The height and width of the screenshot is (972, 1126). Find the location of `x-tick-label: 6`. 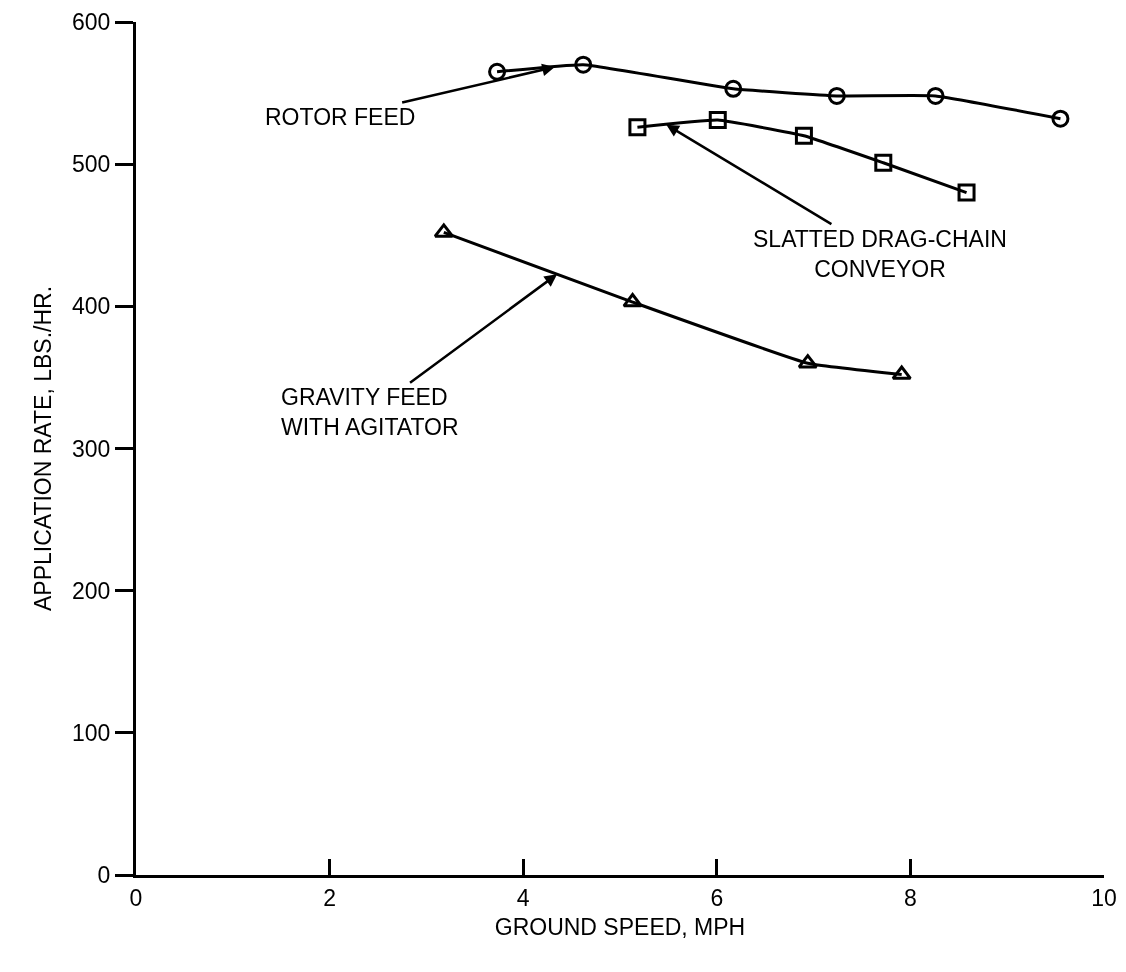

x-tick-label: 6 is located at coordinates (717, 897).